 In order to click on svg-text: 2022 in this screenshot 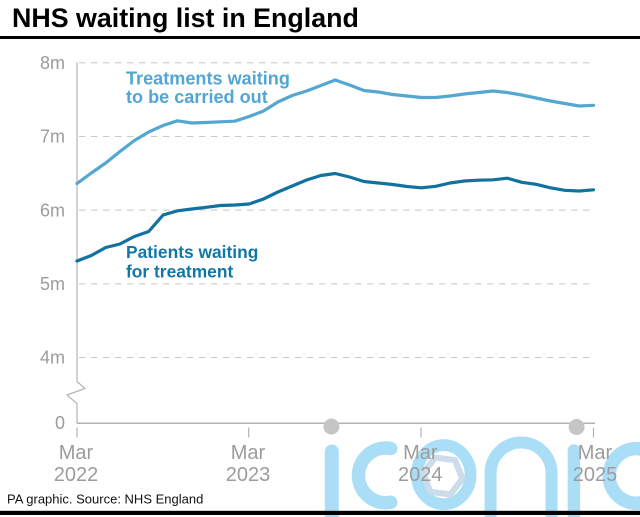, I will do `click(76, 475)`.